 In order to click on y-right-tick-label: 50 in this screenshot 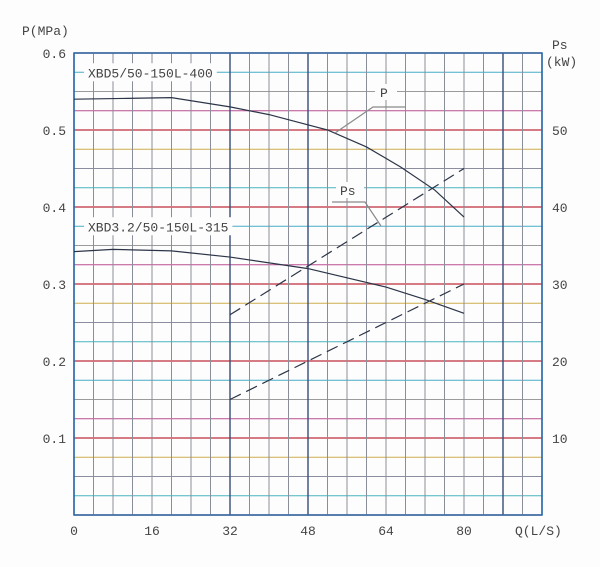, I will do `click(560, 131)`.